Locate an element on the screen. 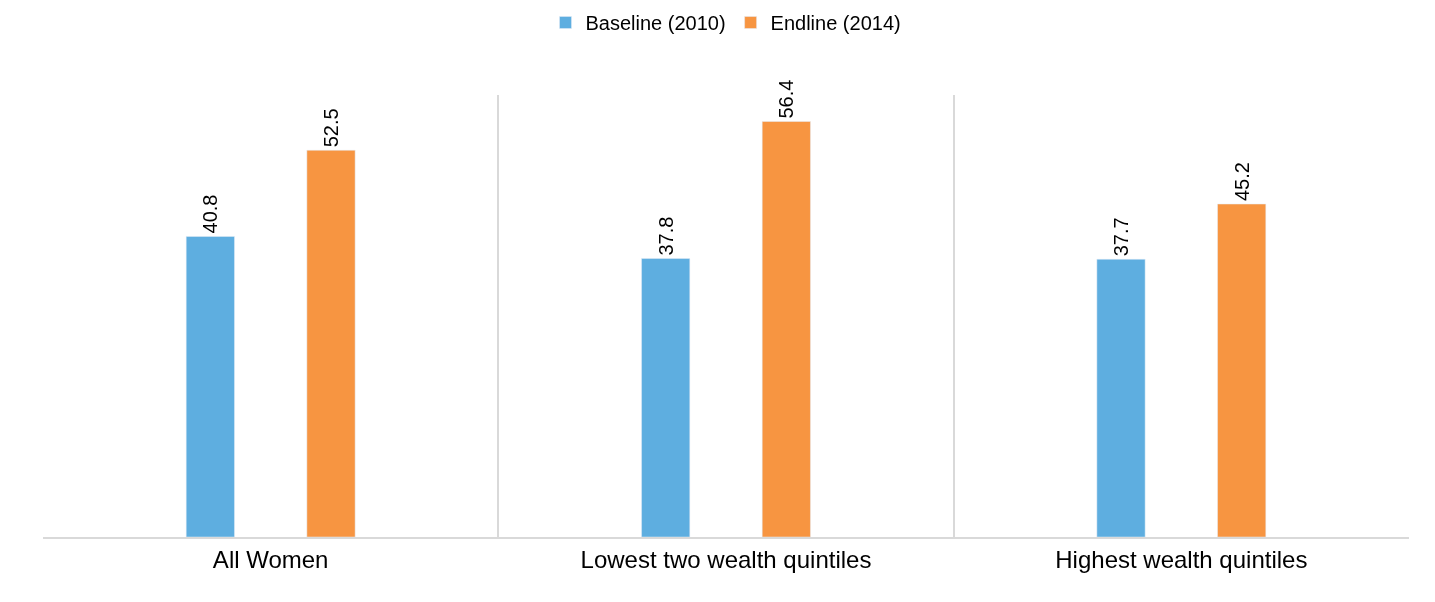 Image resolution: width=1435 pixels, height=602 pixels. legend-label: Baseline (2010) is located at coordinates (655, 23).